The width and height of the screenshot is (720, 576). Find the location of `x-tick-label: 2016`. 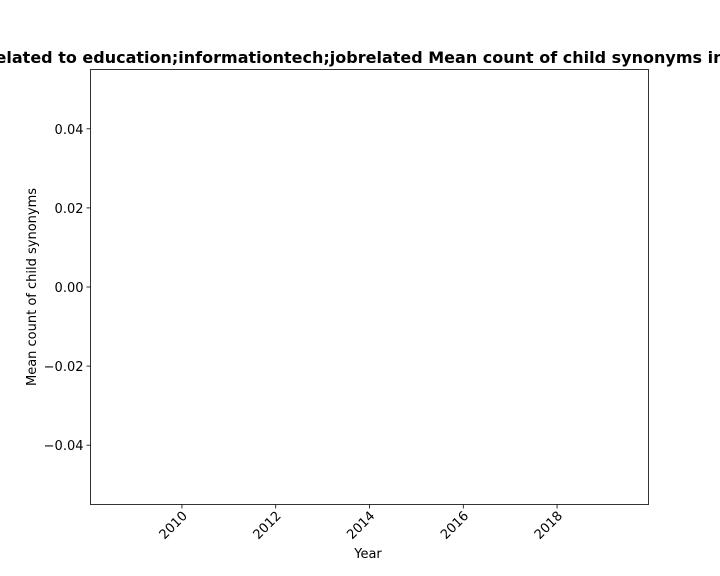

x-tick-label: 2016 is located at coordinates (455, 526).